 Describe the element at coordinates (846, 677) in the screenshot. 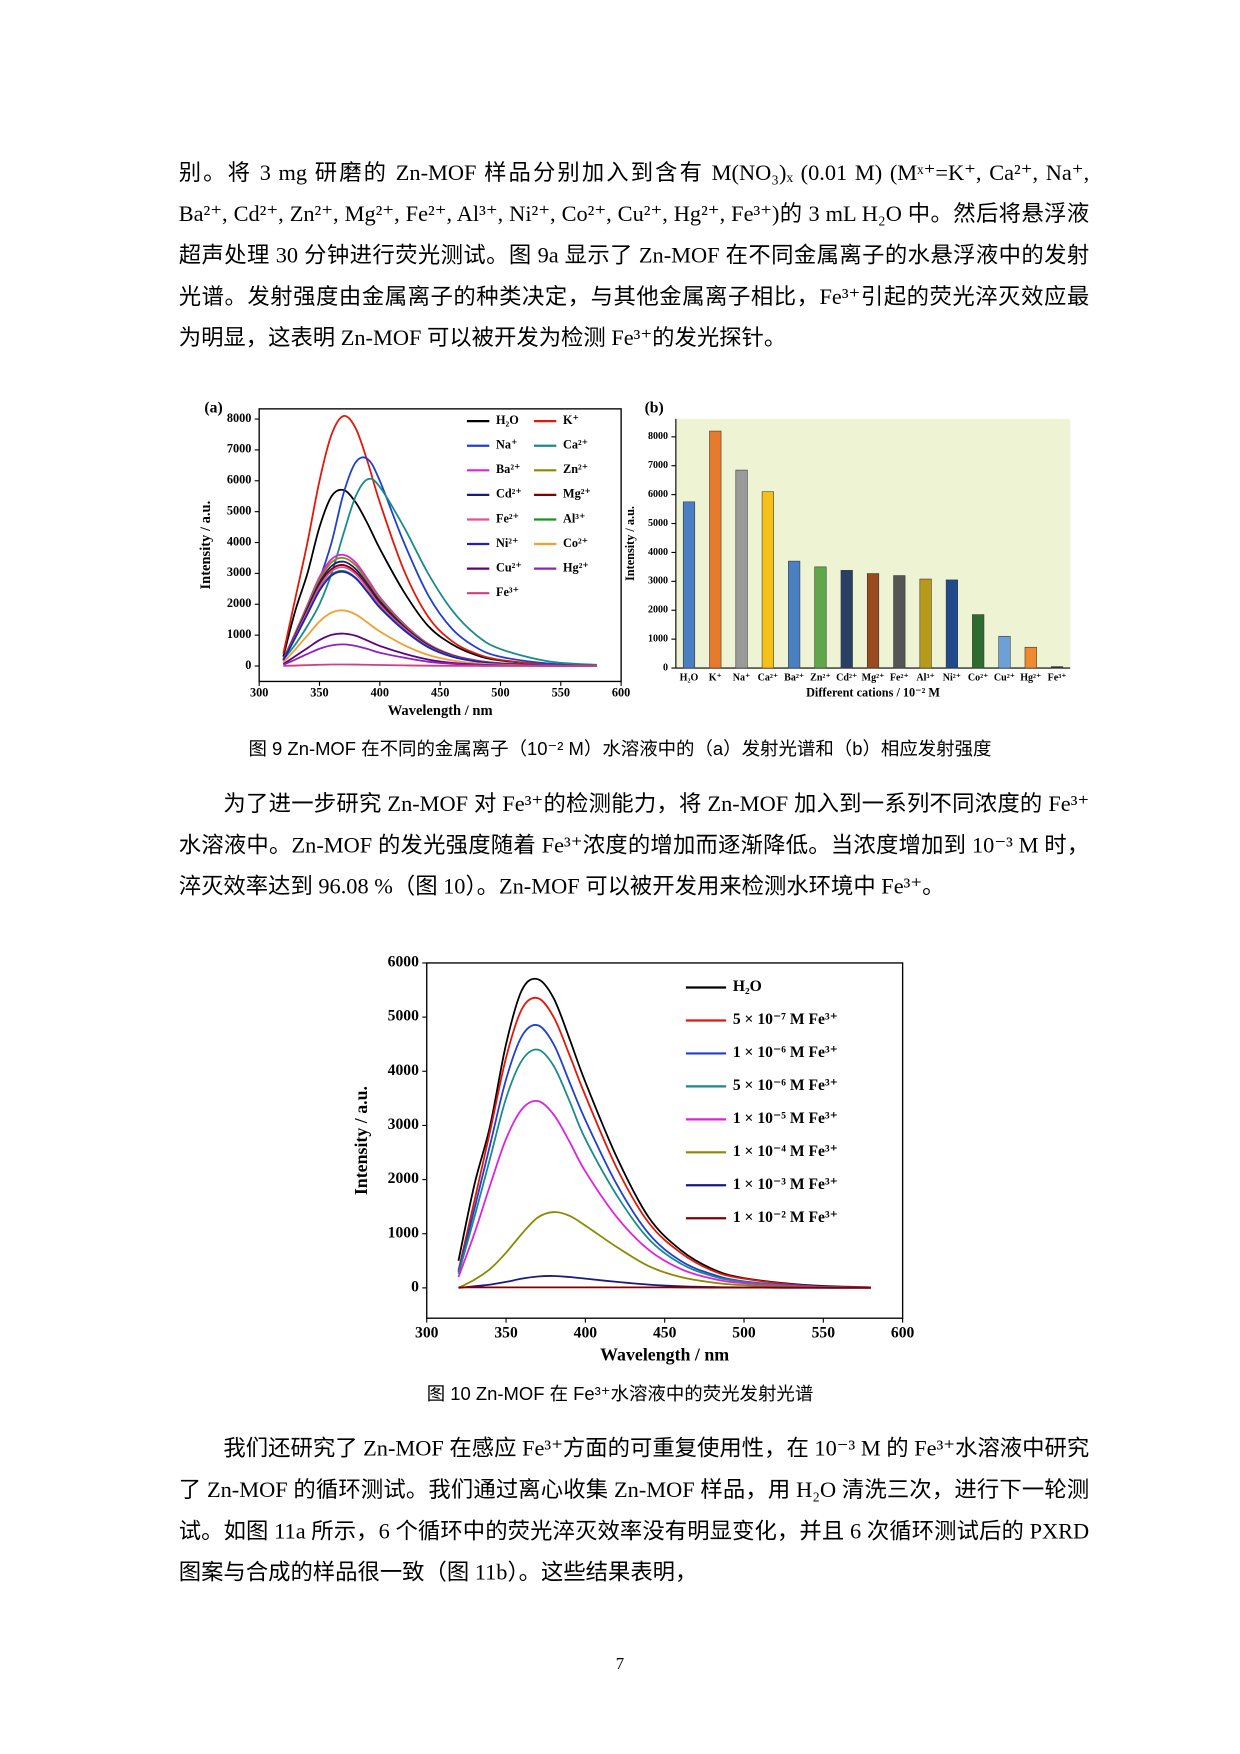

I see `category-label: Cd²⁺` at that location.